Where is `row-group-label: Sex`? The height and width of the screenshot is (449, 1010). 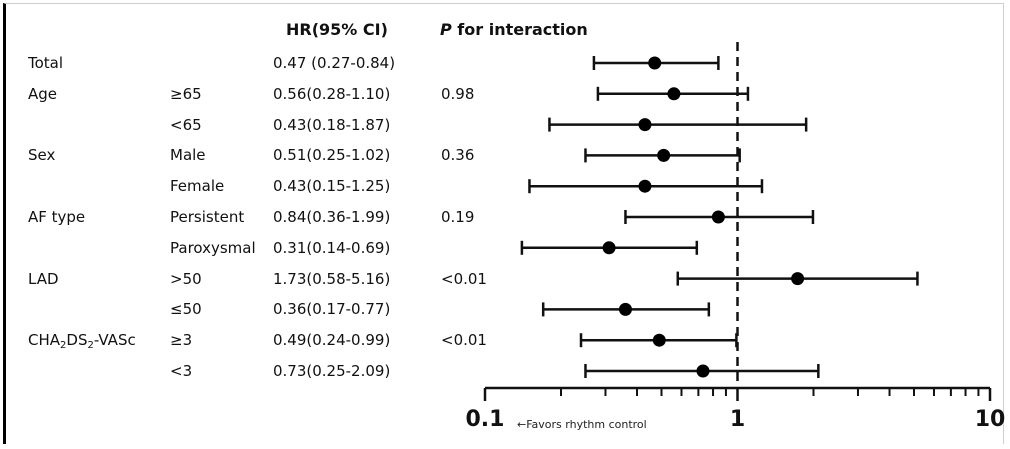
row-group-label: Sex is located at coordinates (42, 155).